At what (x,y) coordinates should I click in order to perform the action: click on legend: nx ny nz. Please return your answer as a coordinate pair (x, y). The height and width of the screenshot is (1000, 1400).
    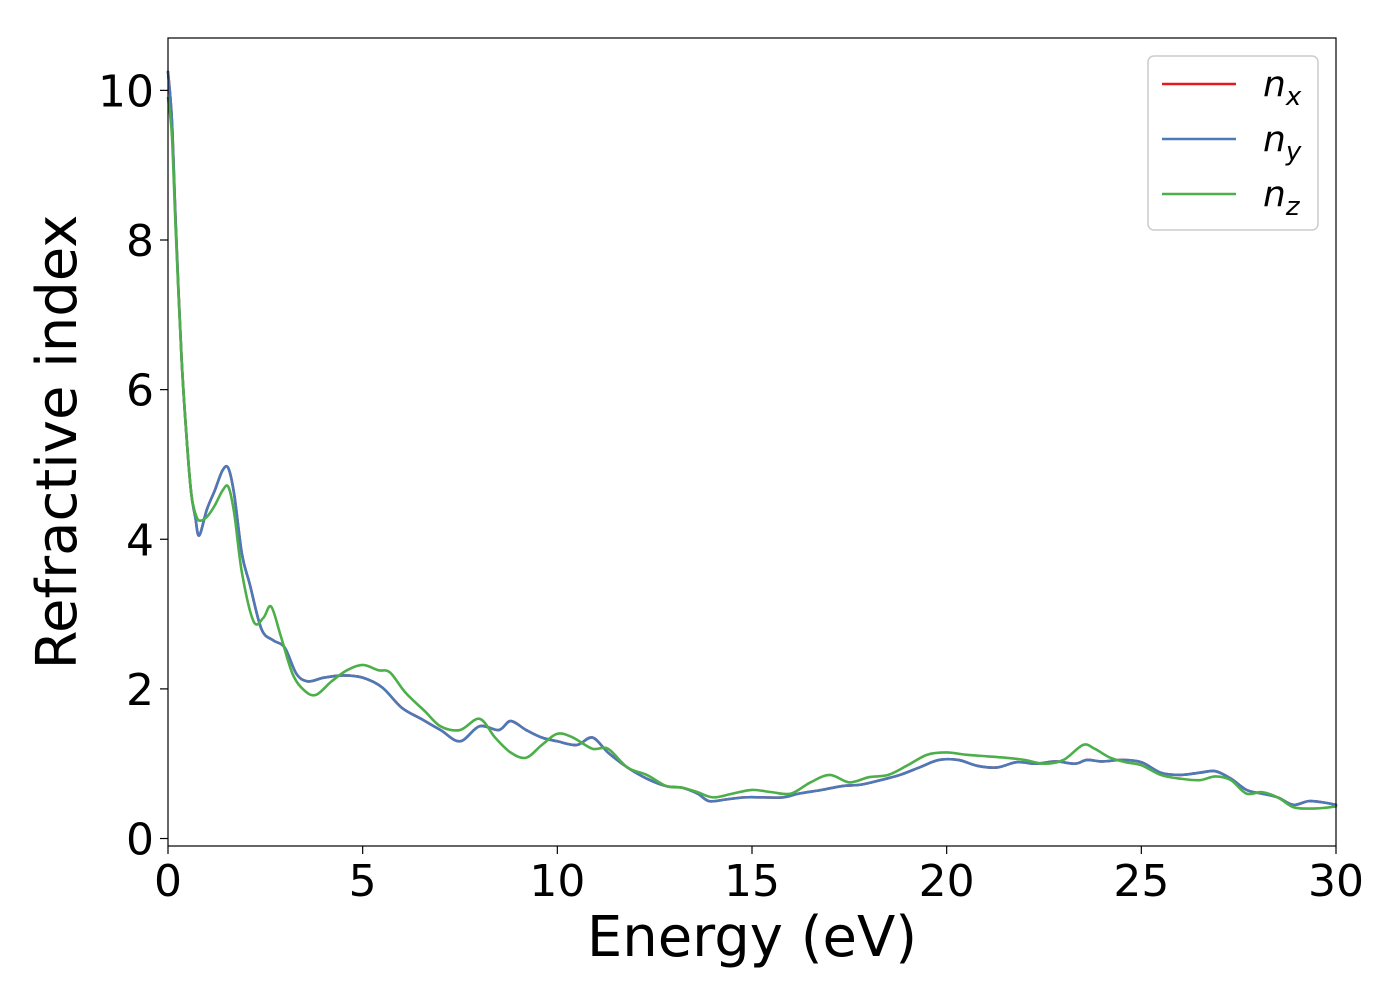
    Looking at the image, I should click on (1233, 143).